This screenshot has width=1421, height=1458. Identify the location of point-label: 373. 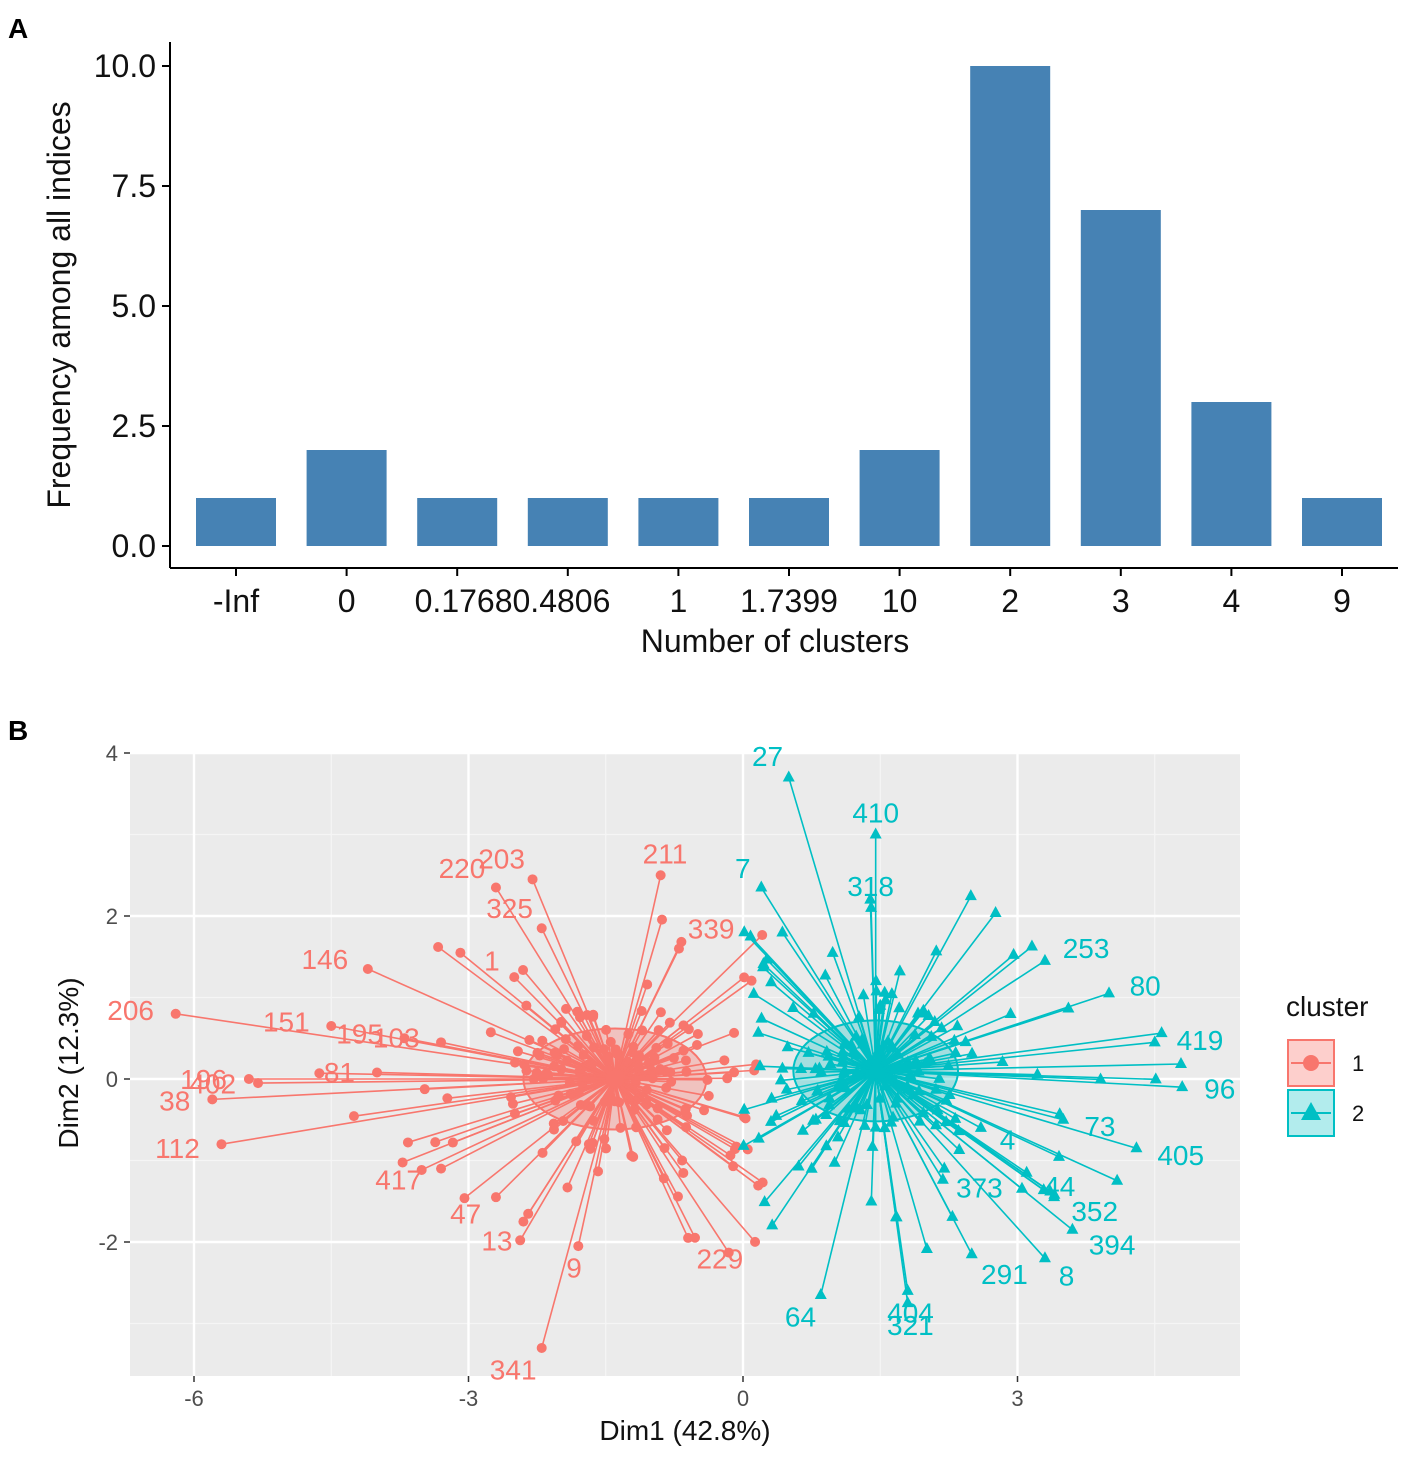
(979, 1187).